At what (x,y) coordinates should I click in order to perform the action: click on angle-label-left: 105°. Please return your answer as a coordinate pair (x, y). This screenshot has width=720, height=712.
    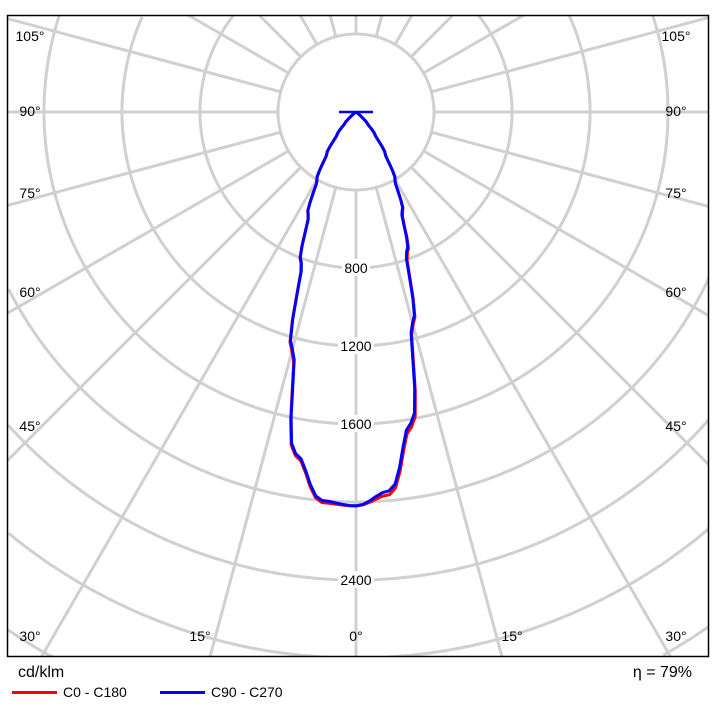
    Looking at the image, I should click on (30, 36).